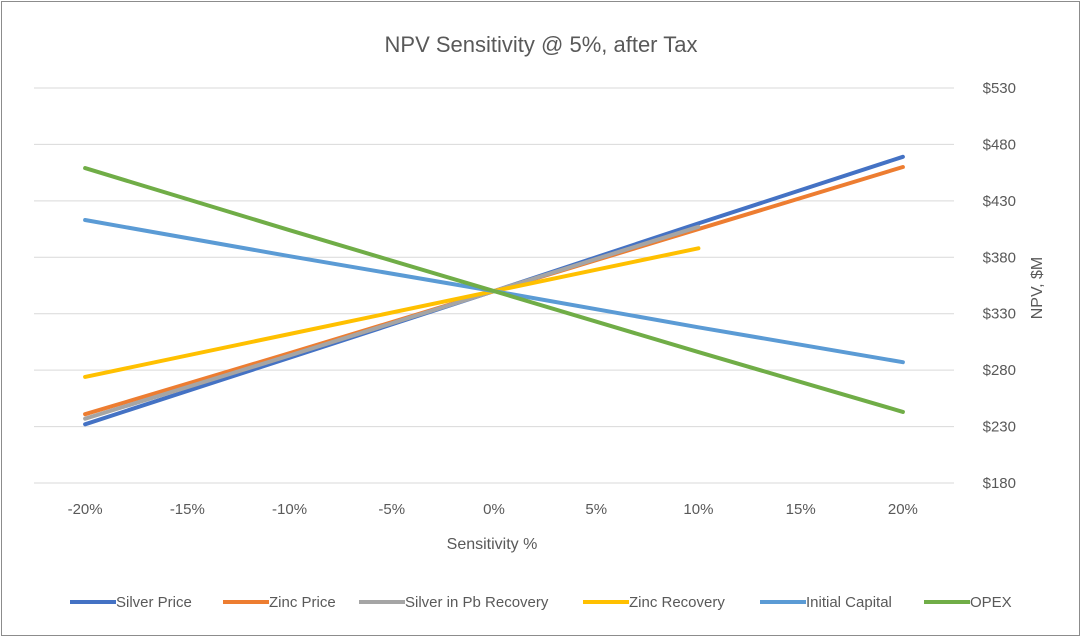  Describe the element at coordinates (999, 286) in the screenshot. I see `y-axis-ticks: $180 $230 $280 $330 $380 $430 $480 $530` at that location.